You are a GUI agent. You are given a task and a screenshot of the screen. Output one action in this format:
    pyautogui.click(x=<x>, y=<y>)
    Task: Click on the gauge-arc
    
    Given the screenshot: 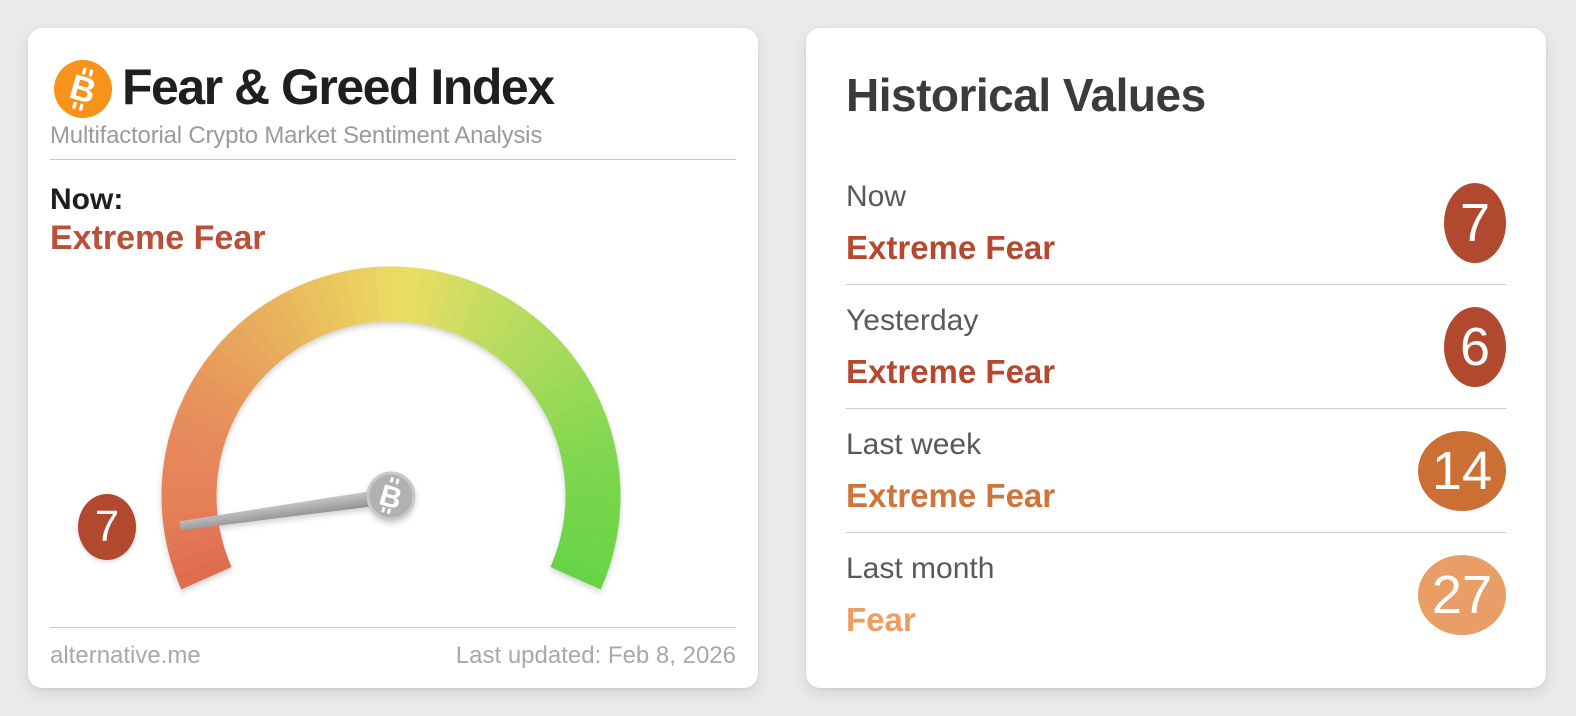 What is the action you would take?
    pyautogui.click(x=391, y=428)
    